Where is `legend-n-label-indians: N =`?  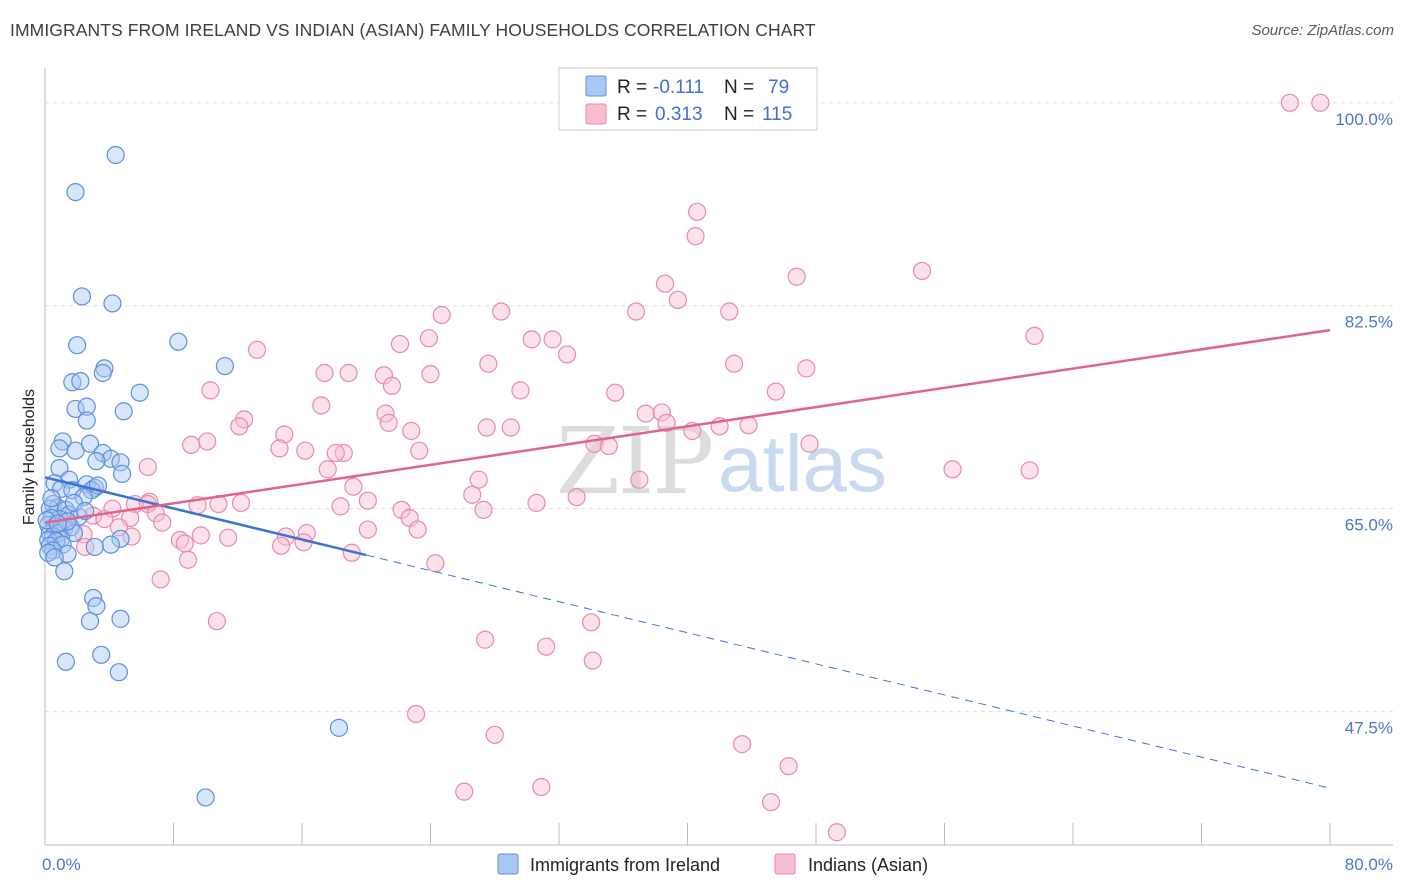 legend-n-label-indians: N = is located at coordinates (739, 114).